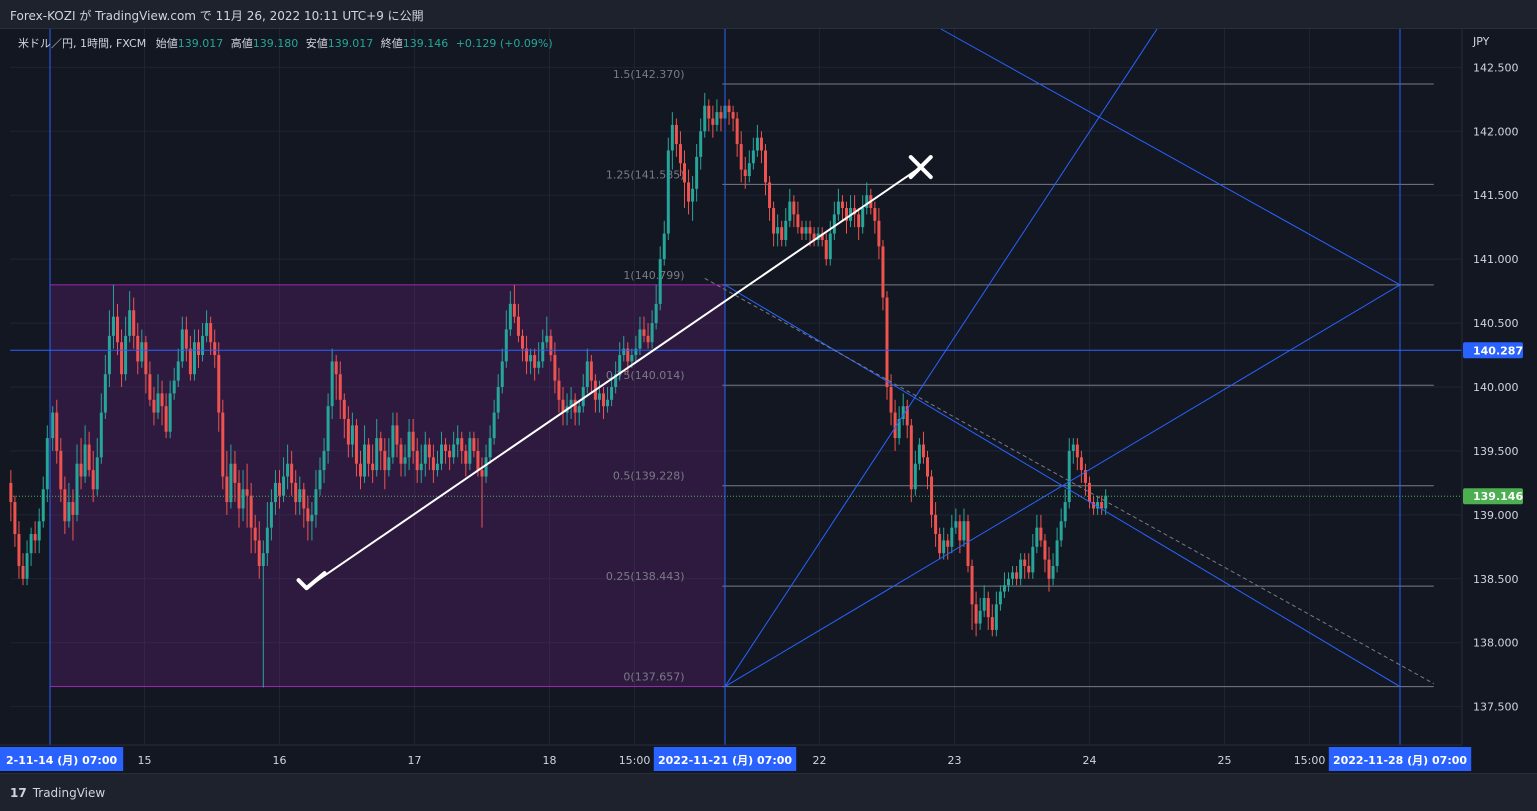  Describe the element at coordinates (1225, 760) in the screenshot. I see `time-tick-label: 25` at that location.